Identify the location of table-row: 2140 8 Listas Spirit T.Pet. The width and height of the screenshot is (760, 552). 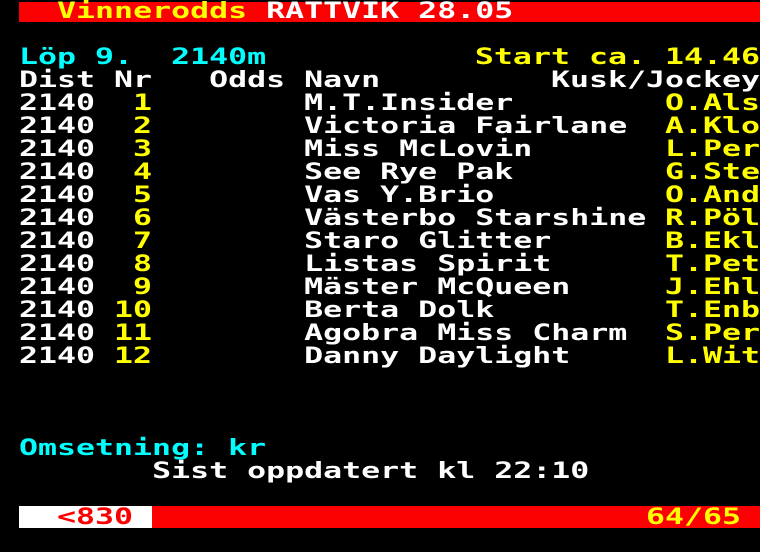
(380, 264).